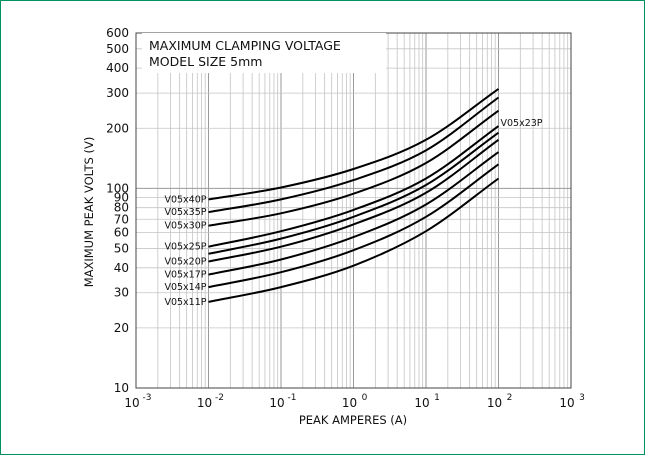 The width and height of the screenshot is (645, 456). I want to click on y-tick-label: 50, so click(121, 248).